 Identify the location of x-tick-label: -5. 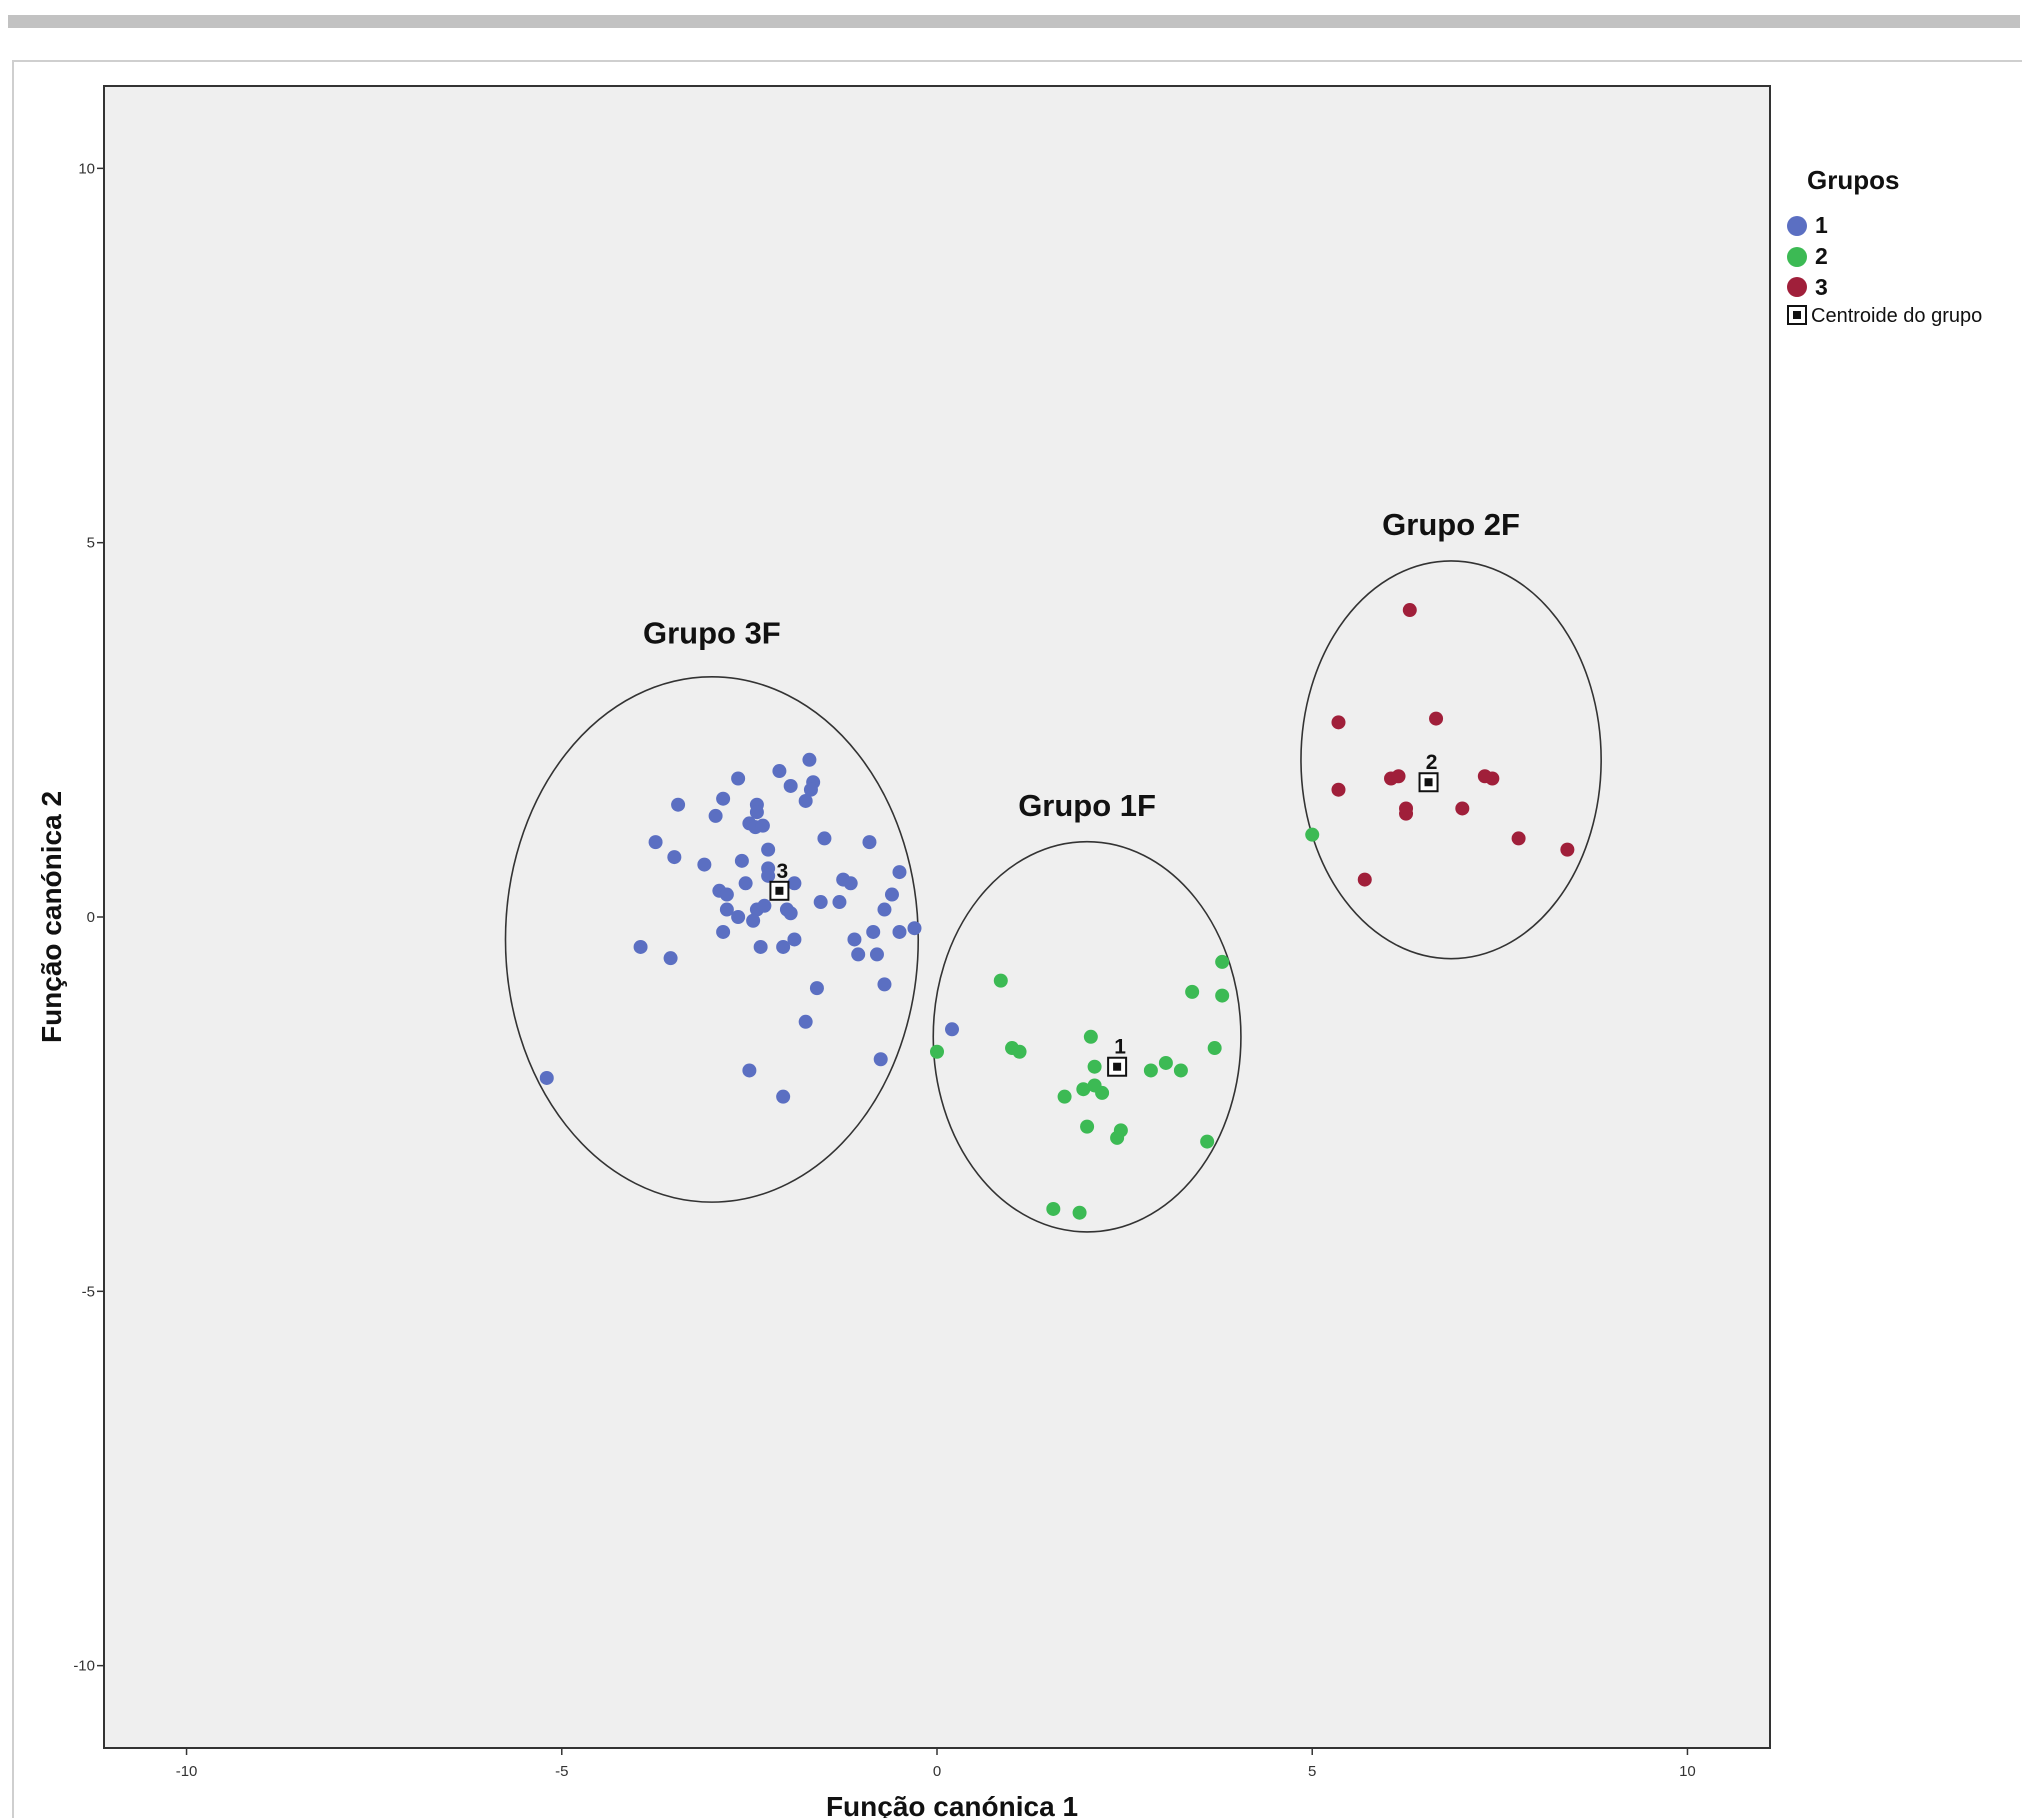
(561, 1771).